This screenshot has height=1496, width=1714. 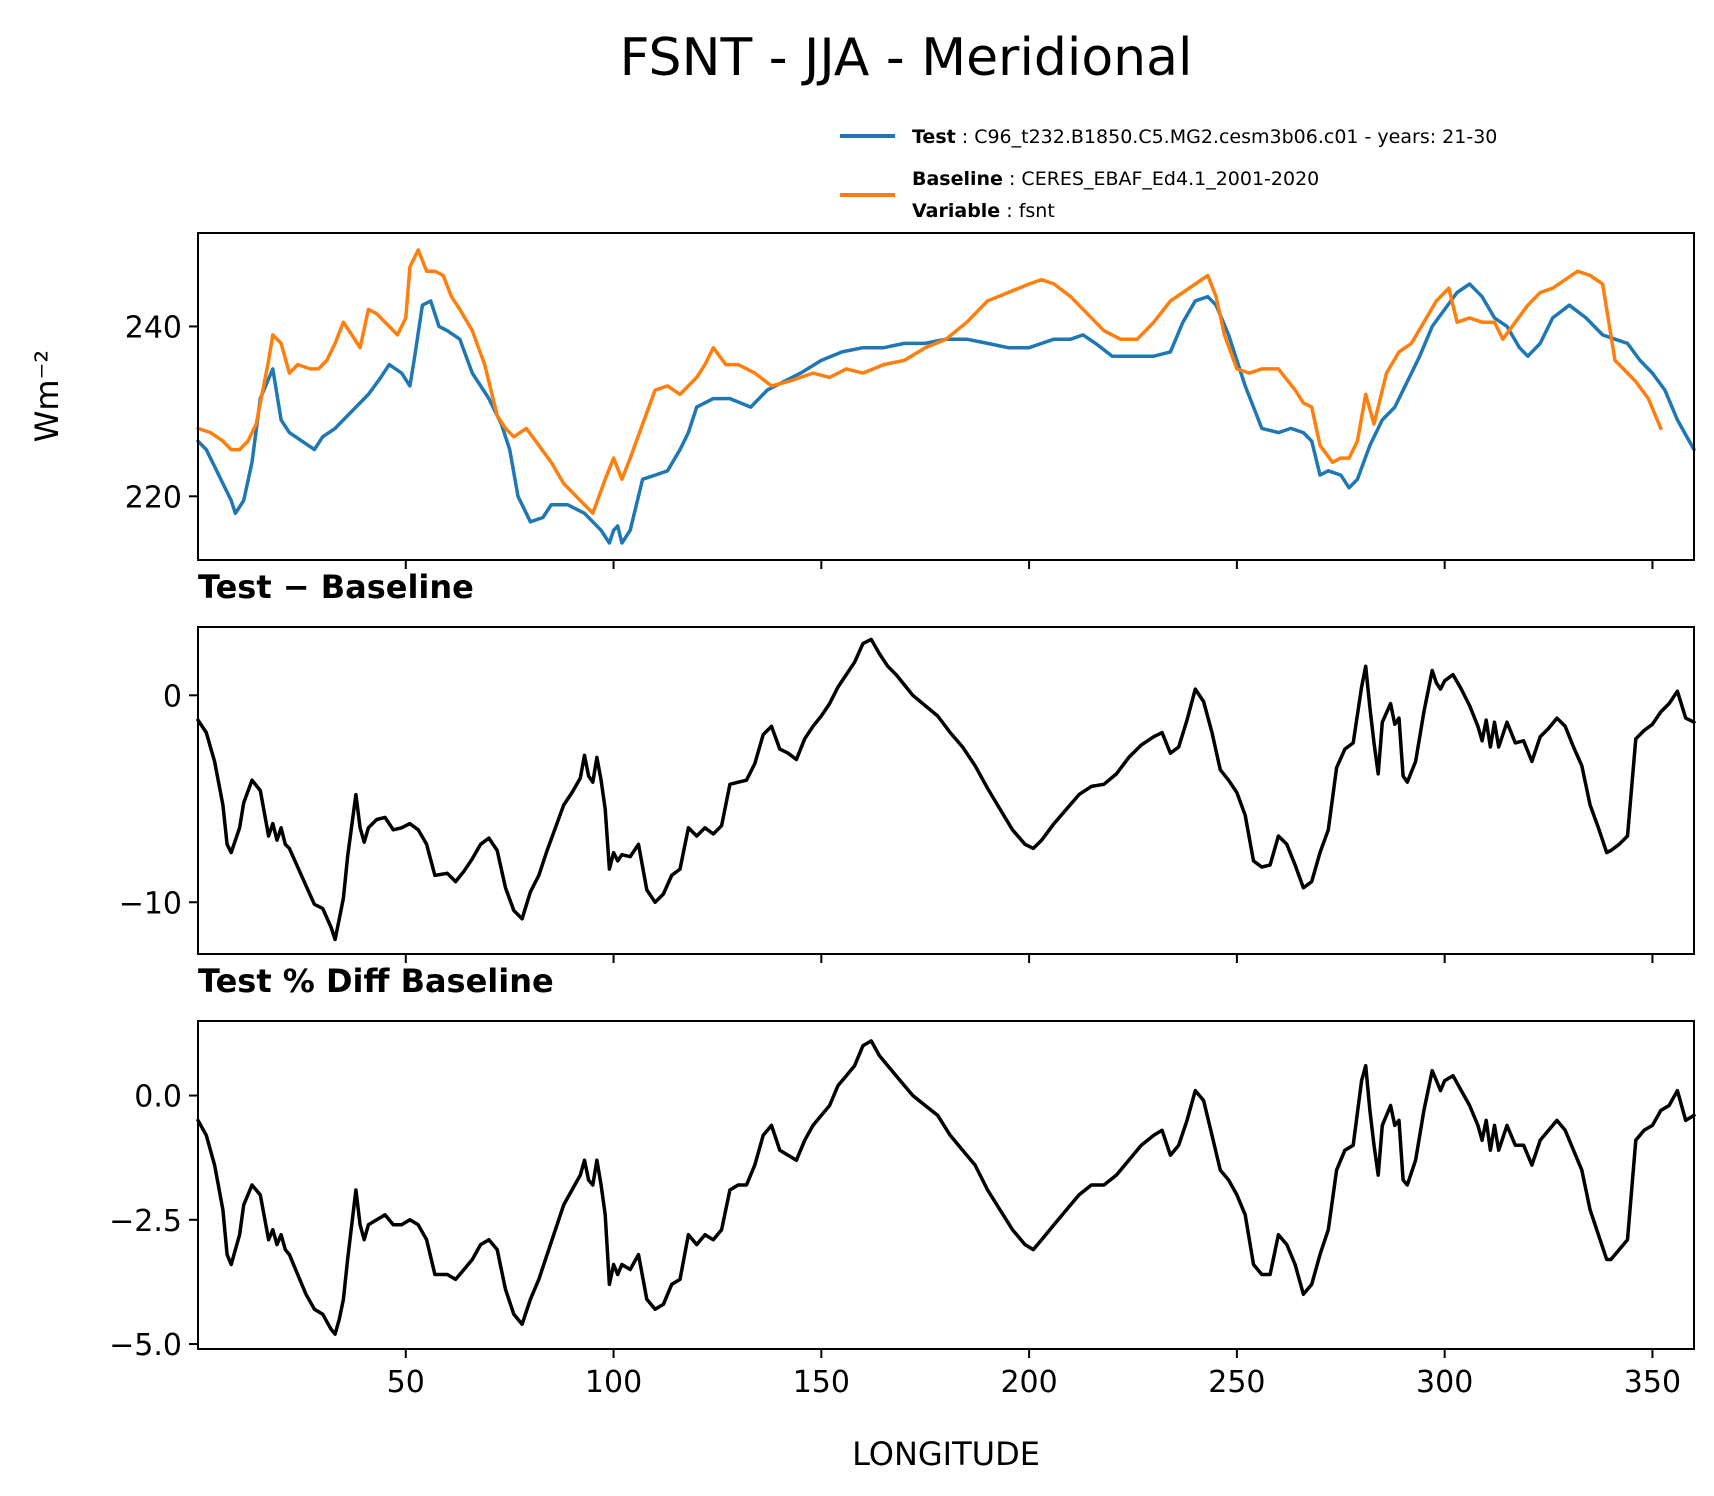 I want to click on y-tick-label: −5.0, so click(x=145, y=1345).